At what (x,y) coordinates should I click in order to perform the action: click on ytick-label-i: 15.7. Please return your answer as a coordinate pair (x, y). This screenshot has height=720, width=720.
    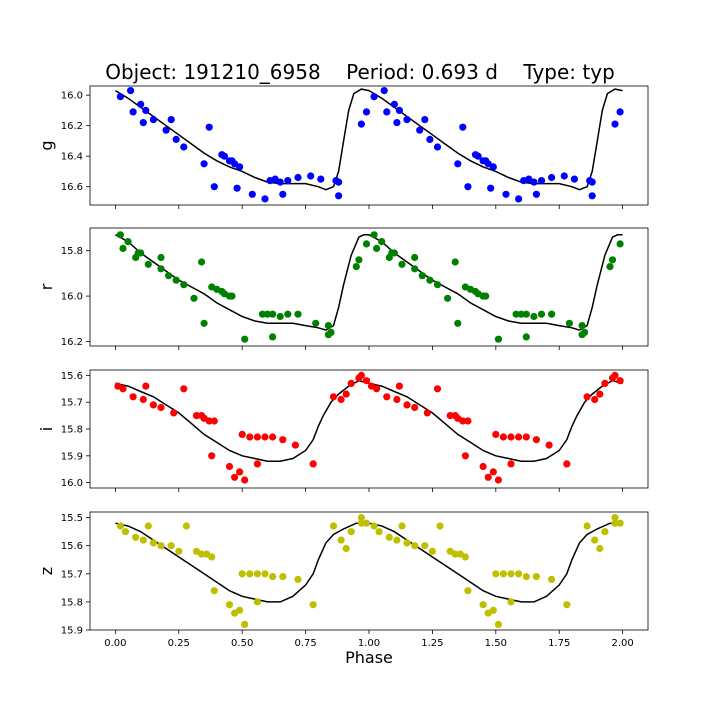
    Looking at the image, I should click on (72, 403).